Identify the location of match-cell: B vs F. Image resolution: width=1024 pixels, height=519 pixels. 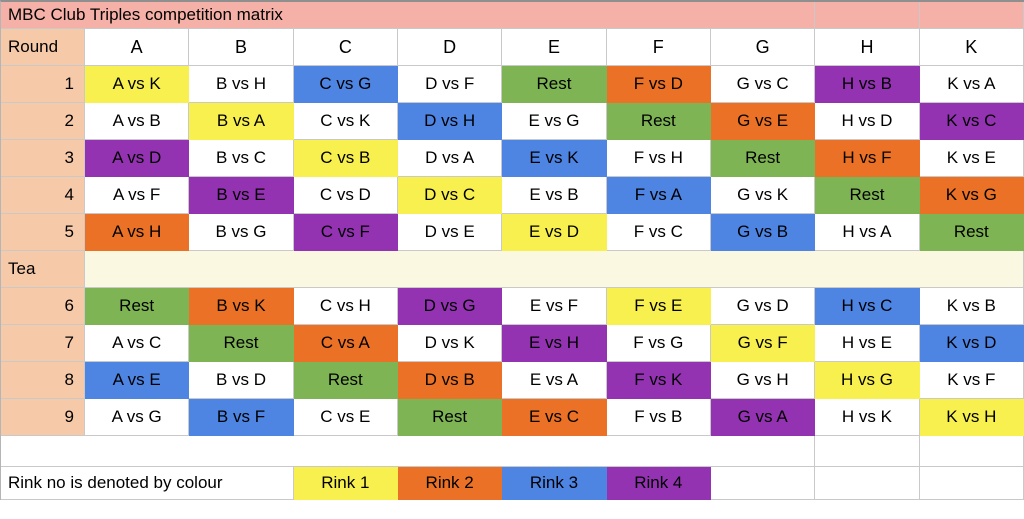
(241, 417).